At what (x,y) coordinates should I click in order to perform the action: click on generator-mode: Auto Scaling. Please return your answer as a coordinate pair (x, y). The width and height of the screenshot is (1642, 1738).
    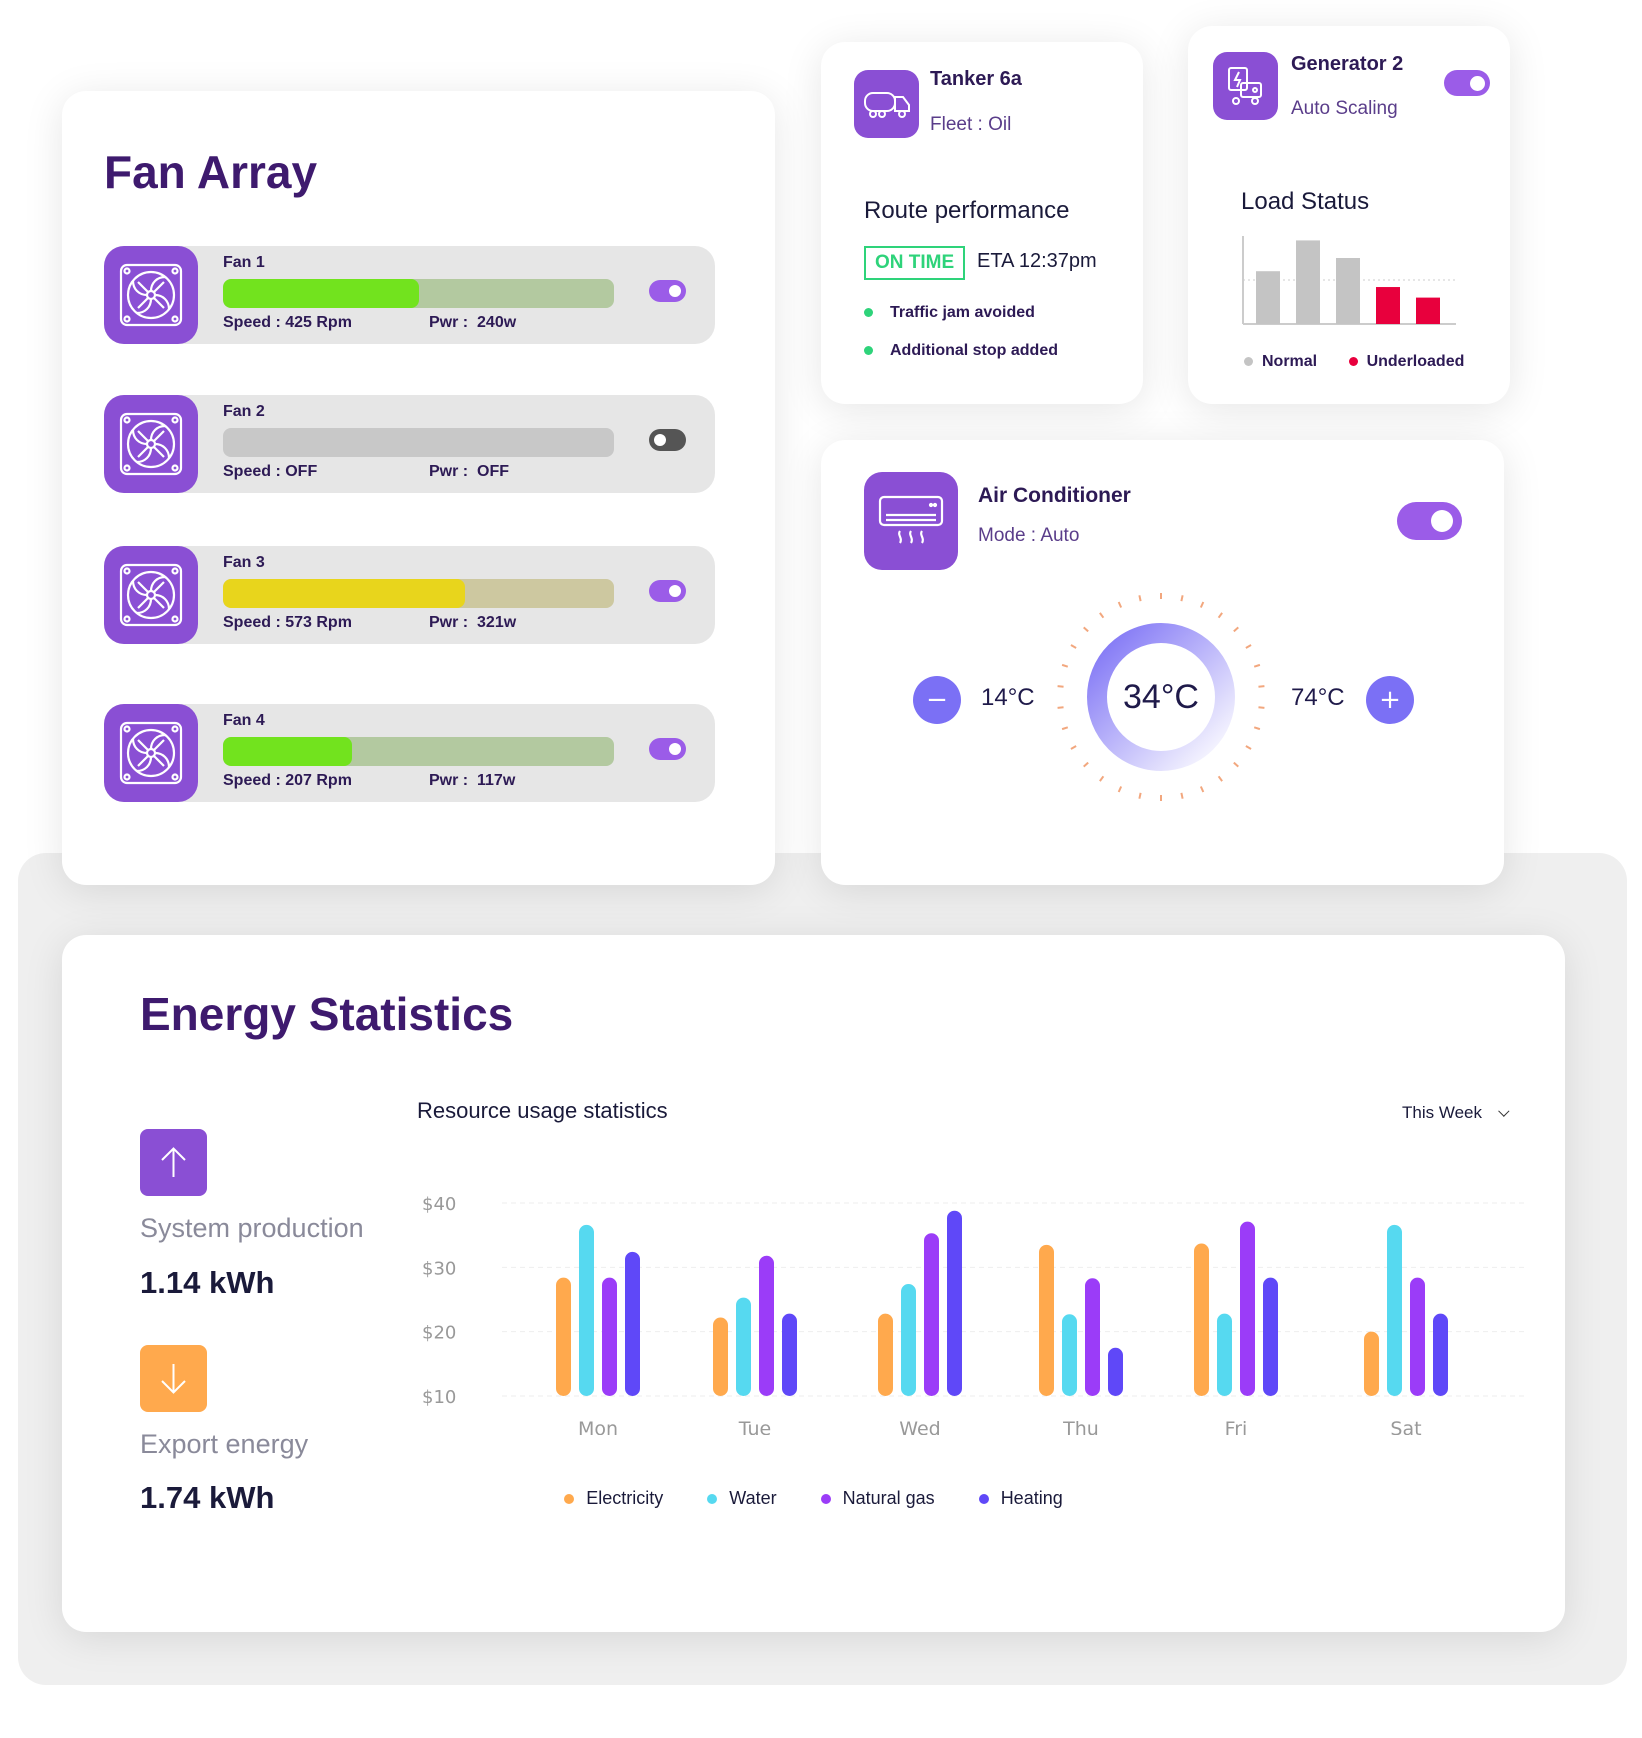
    Looking at the image, I should click on (1344, 108).